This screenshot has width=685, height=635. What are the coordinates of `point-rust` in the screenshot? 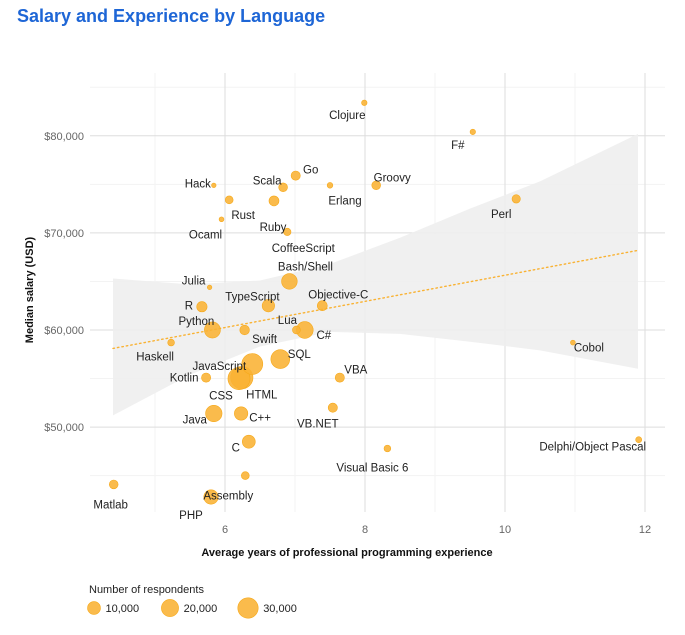 It's located at (229, 200).